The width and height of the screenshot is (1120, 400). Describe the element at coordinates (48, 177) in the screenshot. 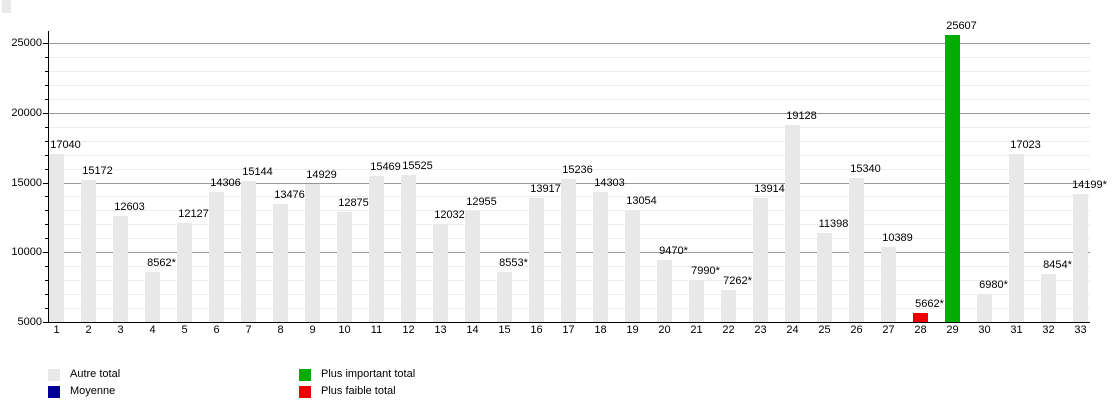

I see `y-axis-line` at that location.